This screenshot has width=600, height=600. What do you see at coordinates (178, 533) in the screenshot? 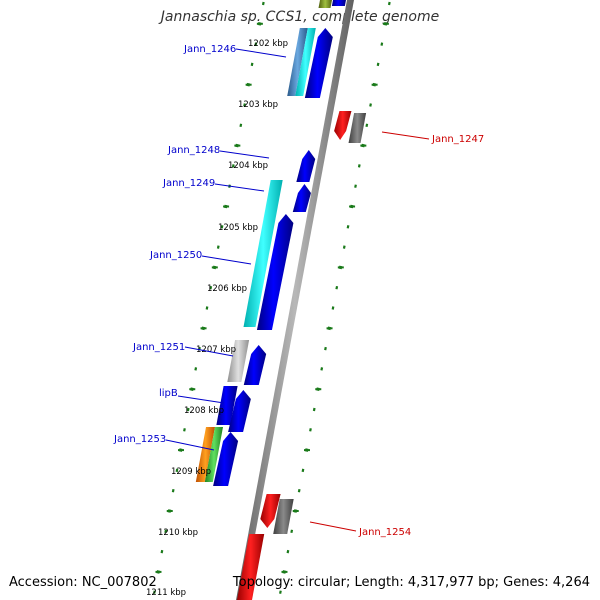
I see `kbp-label: 1210 kbp` at bounding box center [178, 533].